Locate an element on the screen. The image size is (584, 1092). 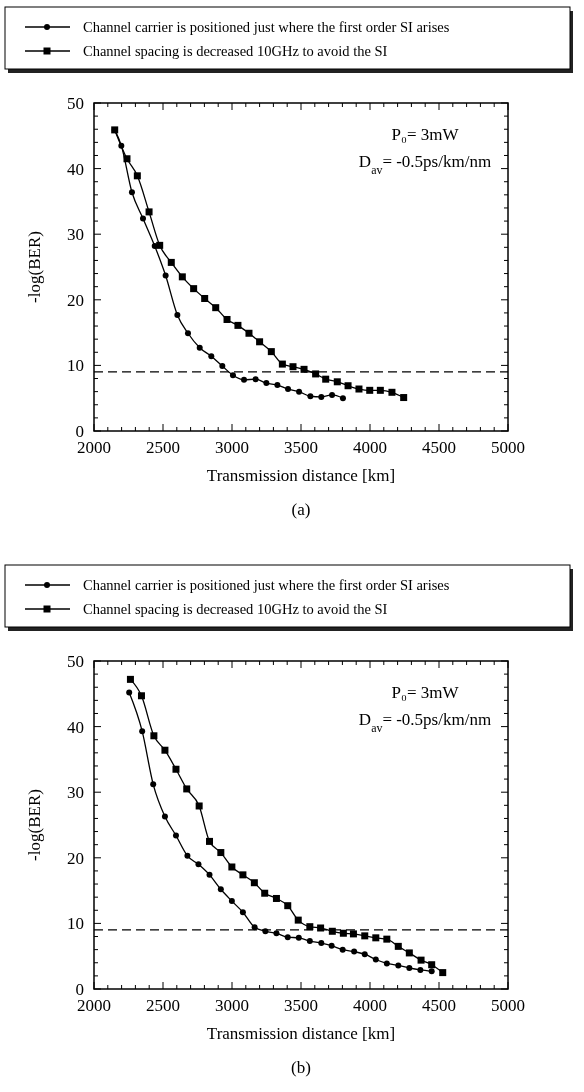
x-tick-label: 3500 is located at coordinates (301, 1005).